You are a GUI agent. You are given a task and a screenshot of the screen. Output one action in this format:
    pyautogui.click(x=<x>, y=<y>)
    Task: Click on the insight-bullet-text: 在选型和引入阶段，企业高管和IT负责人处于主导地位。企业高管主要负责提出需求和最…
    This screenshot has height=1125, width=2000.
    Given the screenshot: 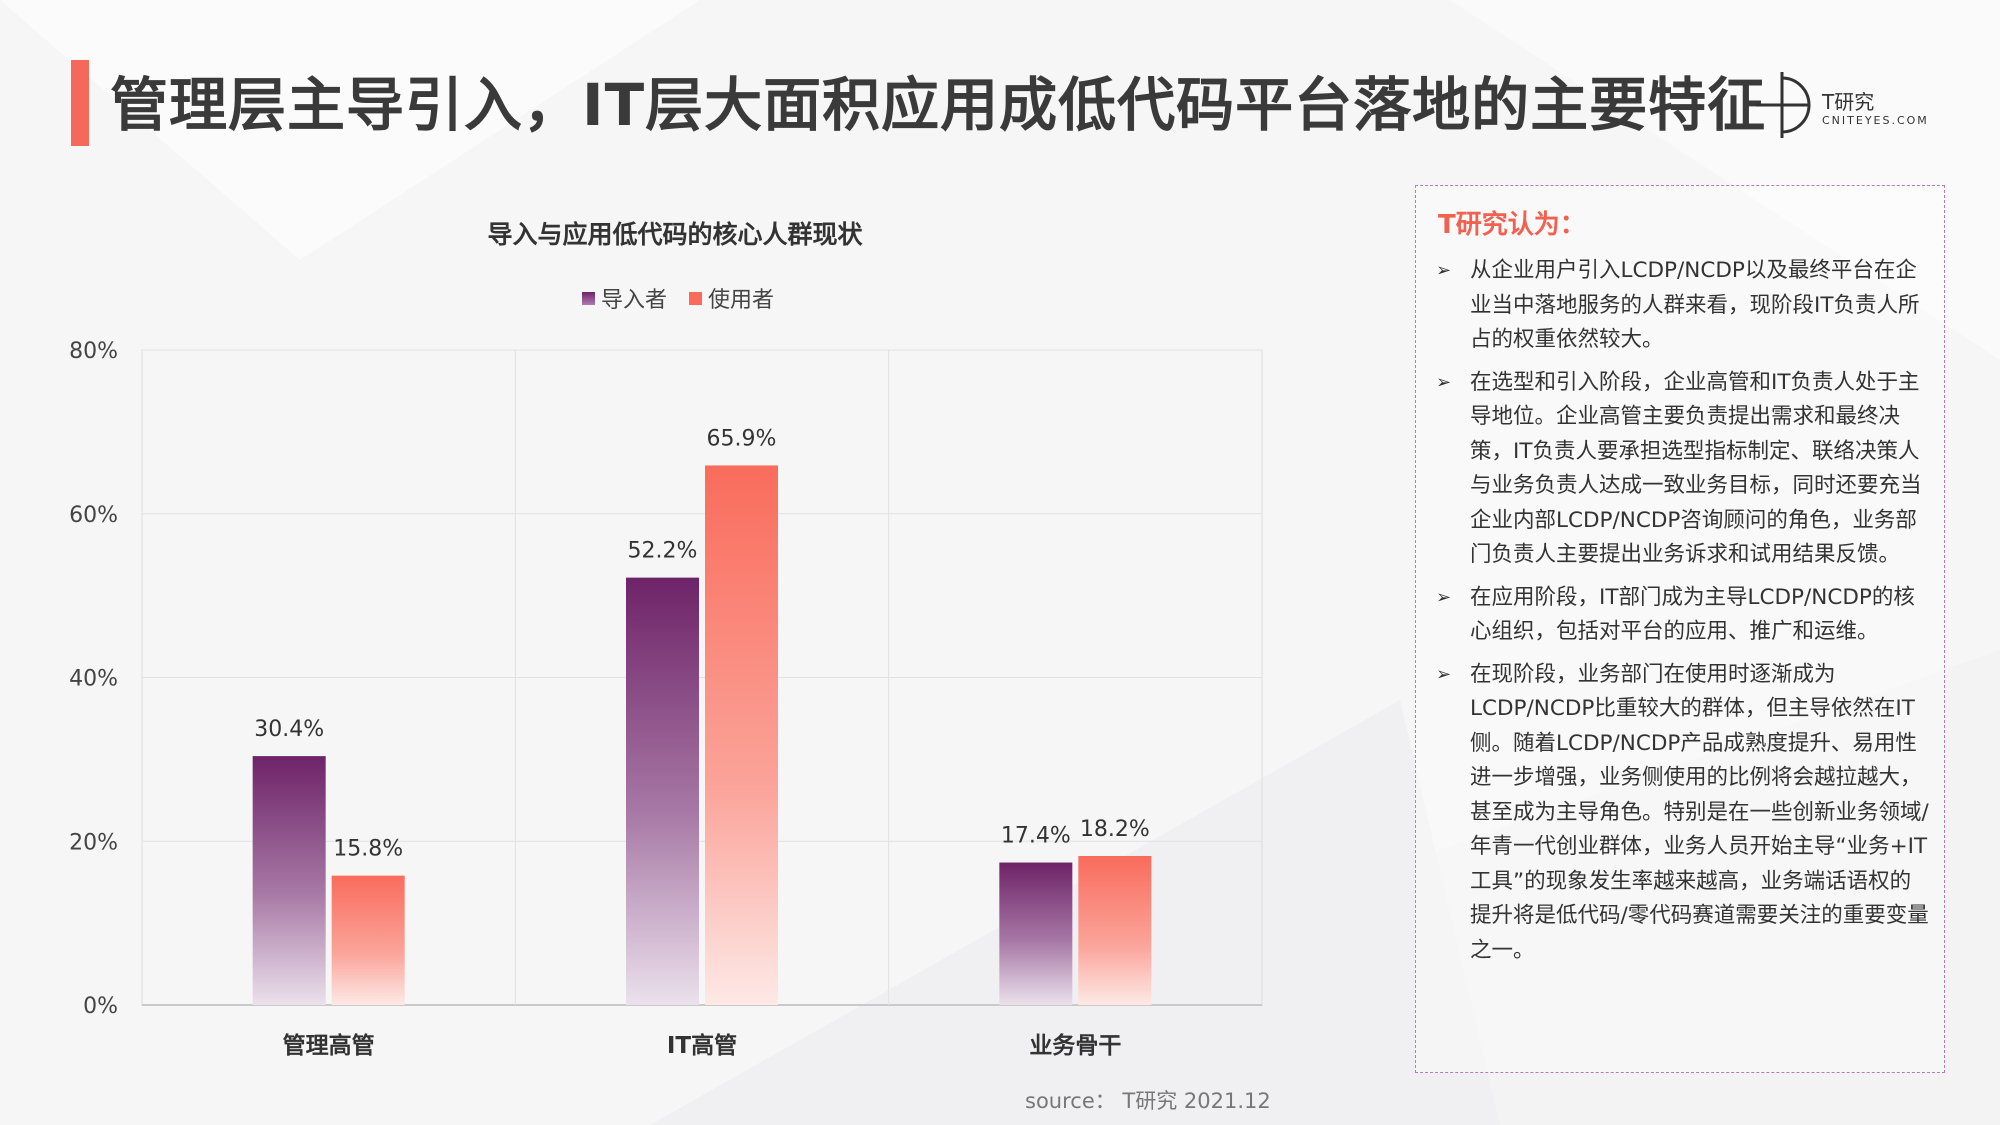 What is the action you would take?
    pyautogui.click(x=1696, y=468)
    